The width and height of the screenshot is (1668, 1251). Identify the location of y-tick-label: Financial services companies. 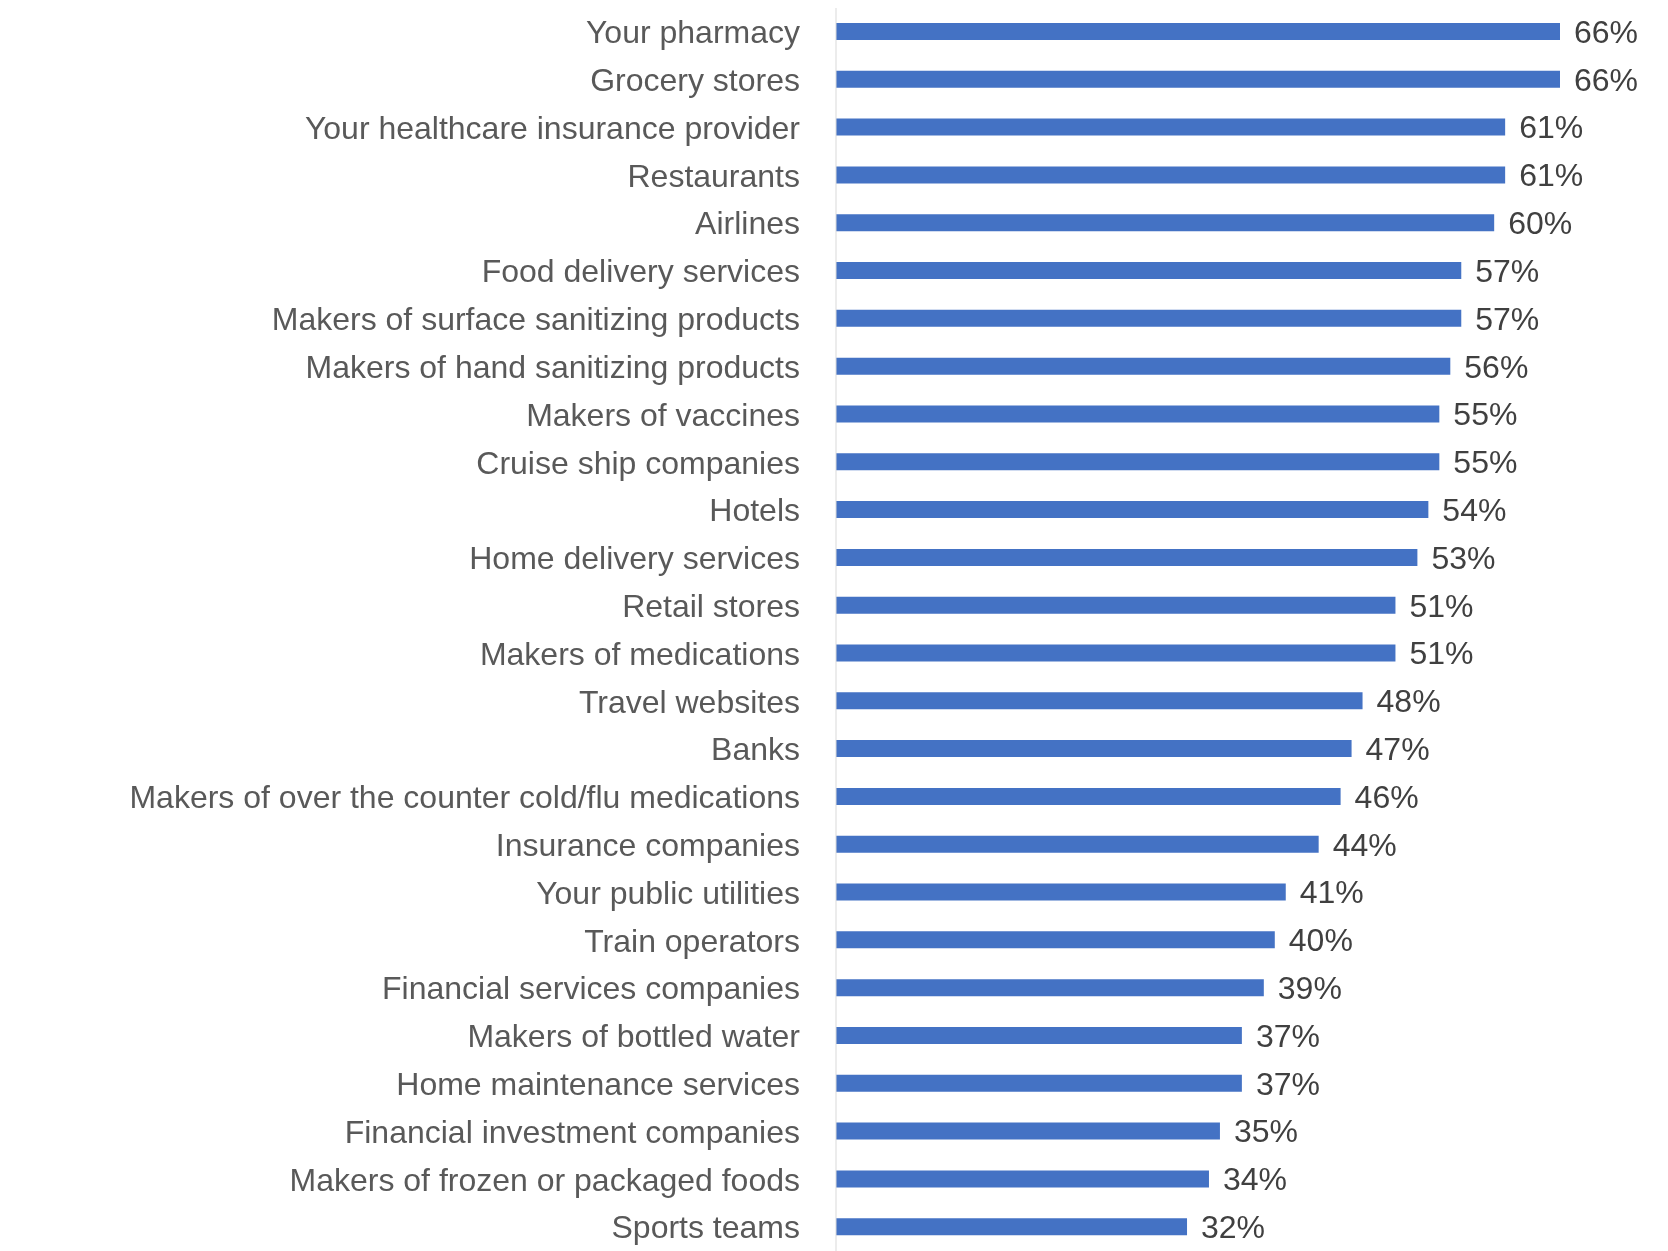
(591, 988).